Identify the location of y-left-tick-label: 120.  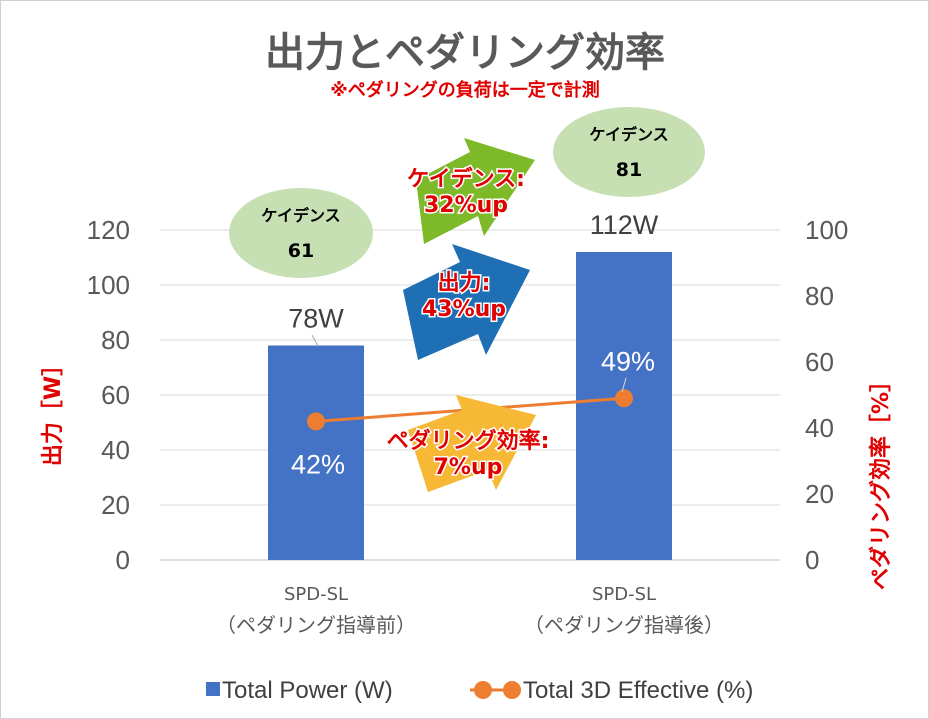
(108, 230).